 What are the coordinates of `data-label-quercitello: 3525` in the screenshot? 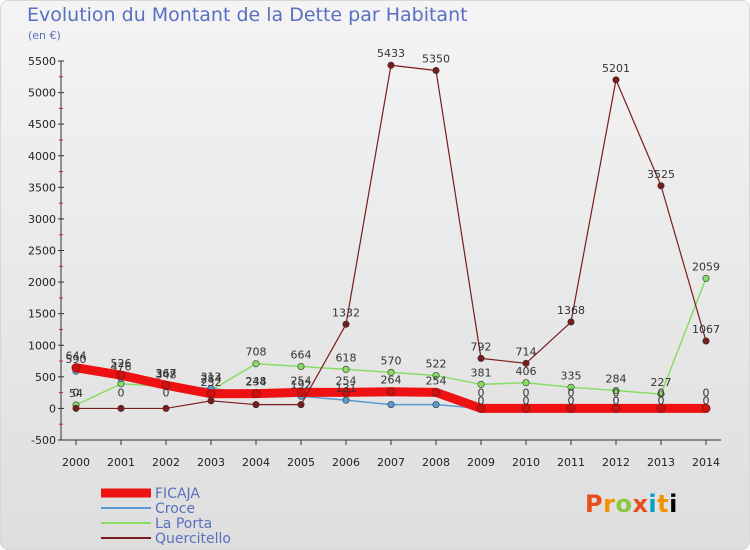 It's located at (661, 174).